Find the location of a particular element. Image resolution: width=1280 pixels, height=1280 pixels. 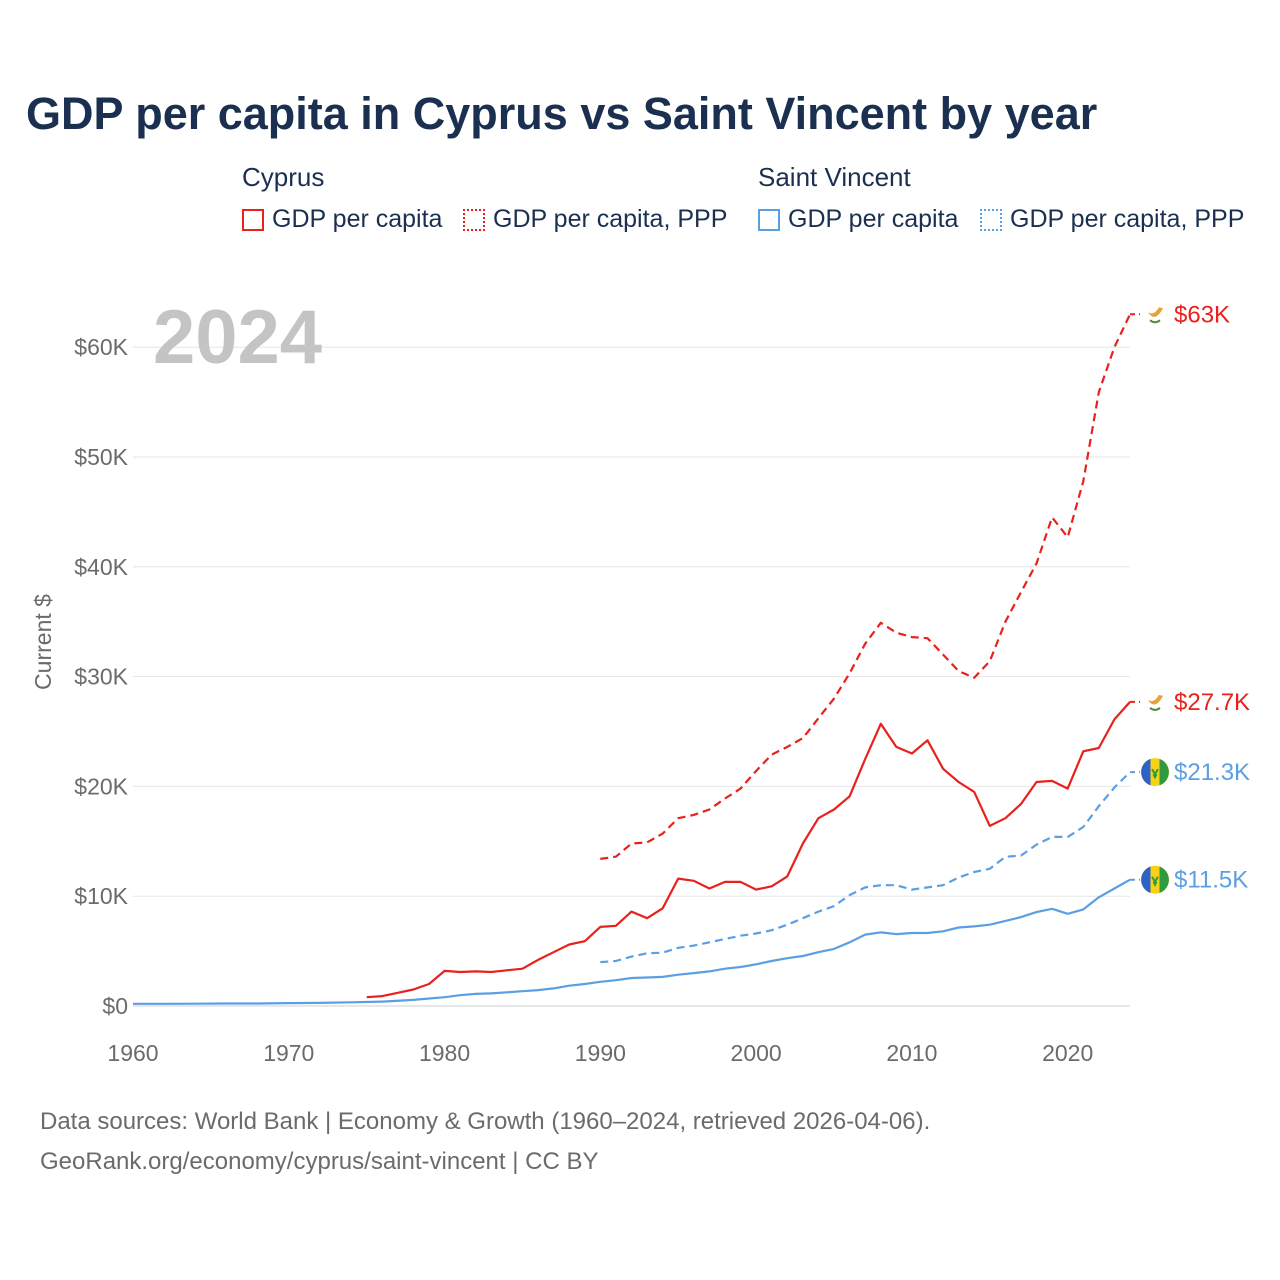

legend-swatch-dotted-blue is located at coordinates (991, 219).